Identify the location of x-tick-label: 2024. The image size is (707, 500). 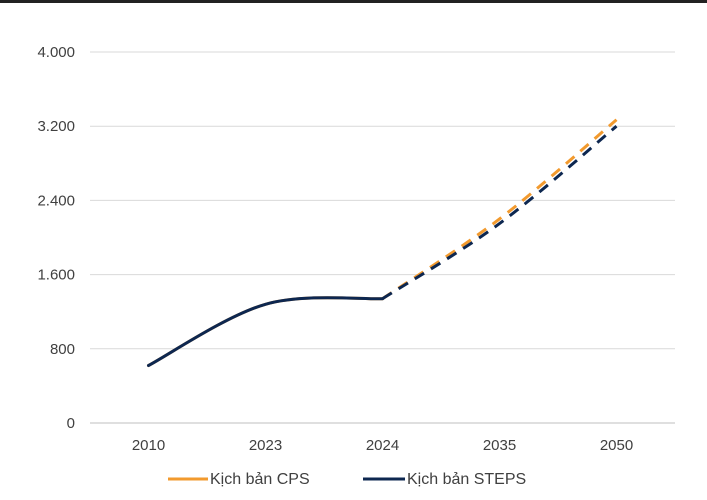
(382, 445).